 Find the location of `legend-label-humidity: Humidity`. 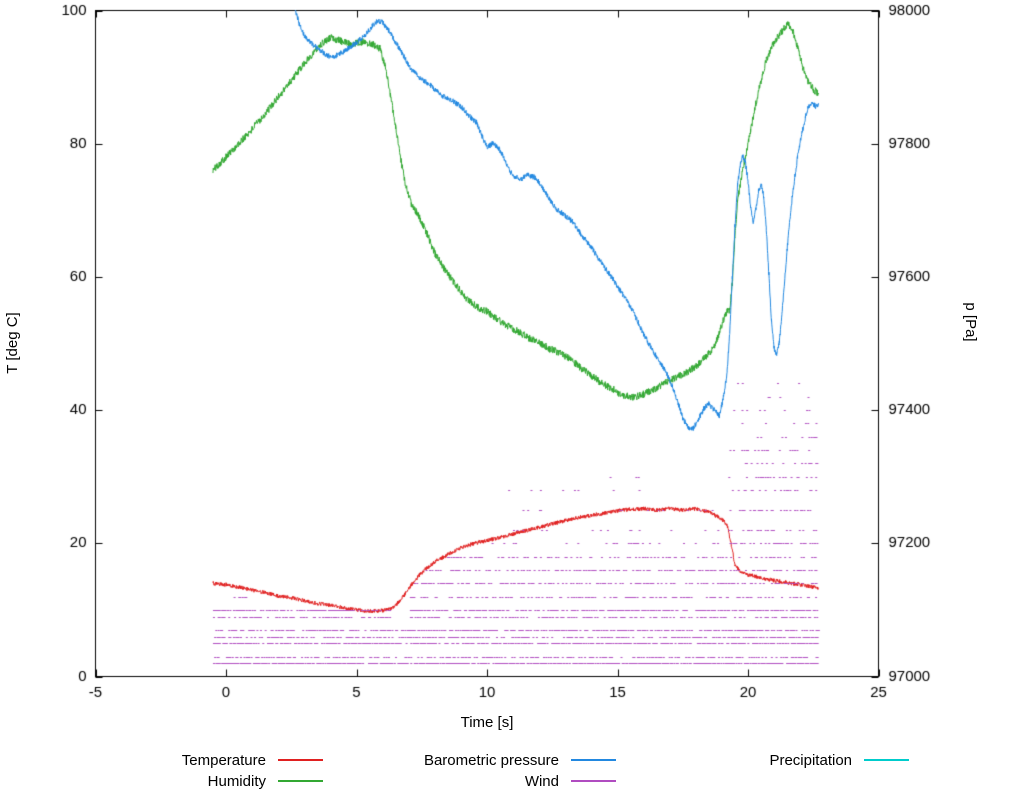

legend-label-humidity: Humidity is located at coordinates (236, 781).